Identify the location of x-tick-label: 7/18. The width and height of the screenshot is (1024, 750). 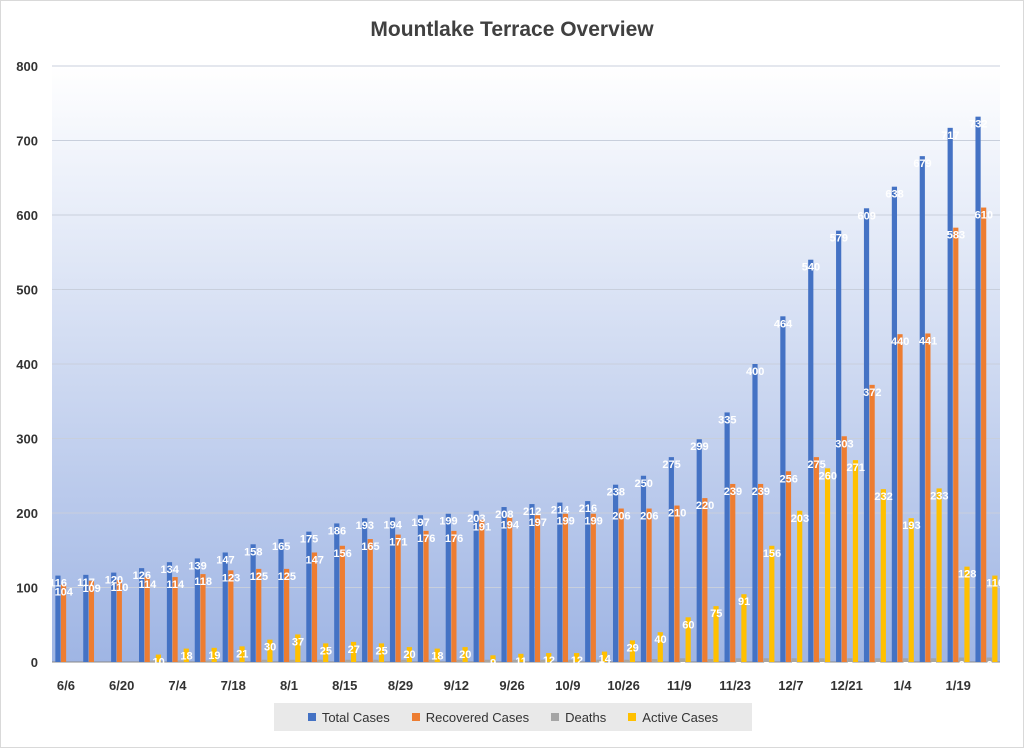
(233, 685).